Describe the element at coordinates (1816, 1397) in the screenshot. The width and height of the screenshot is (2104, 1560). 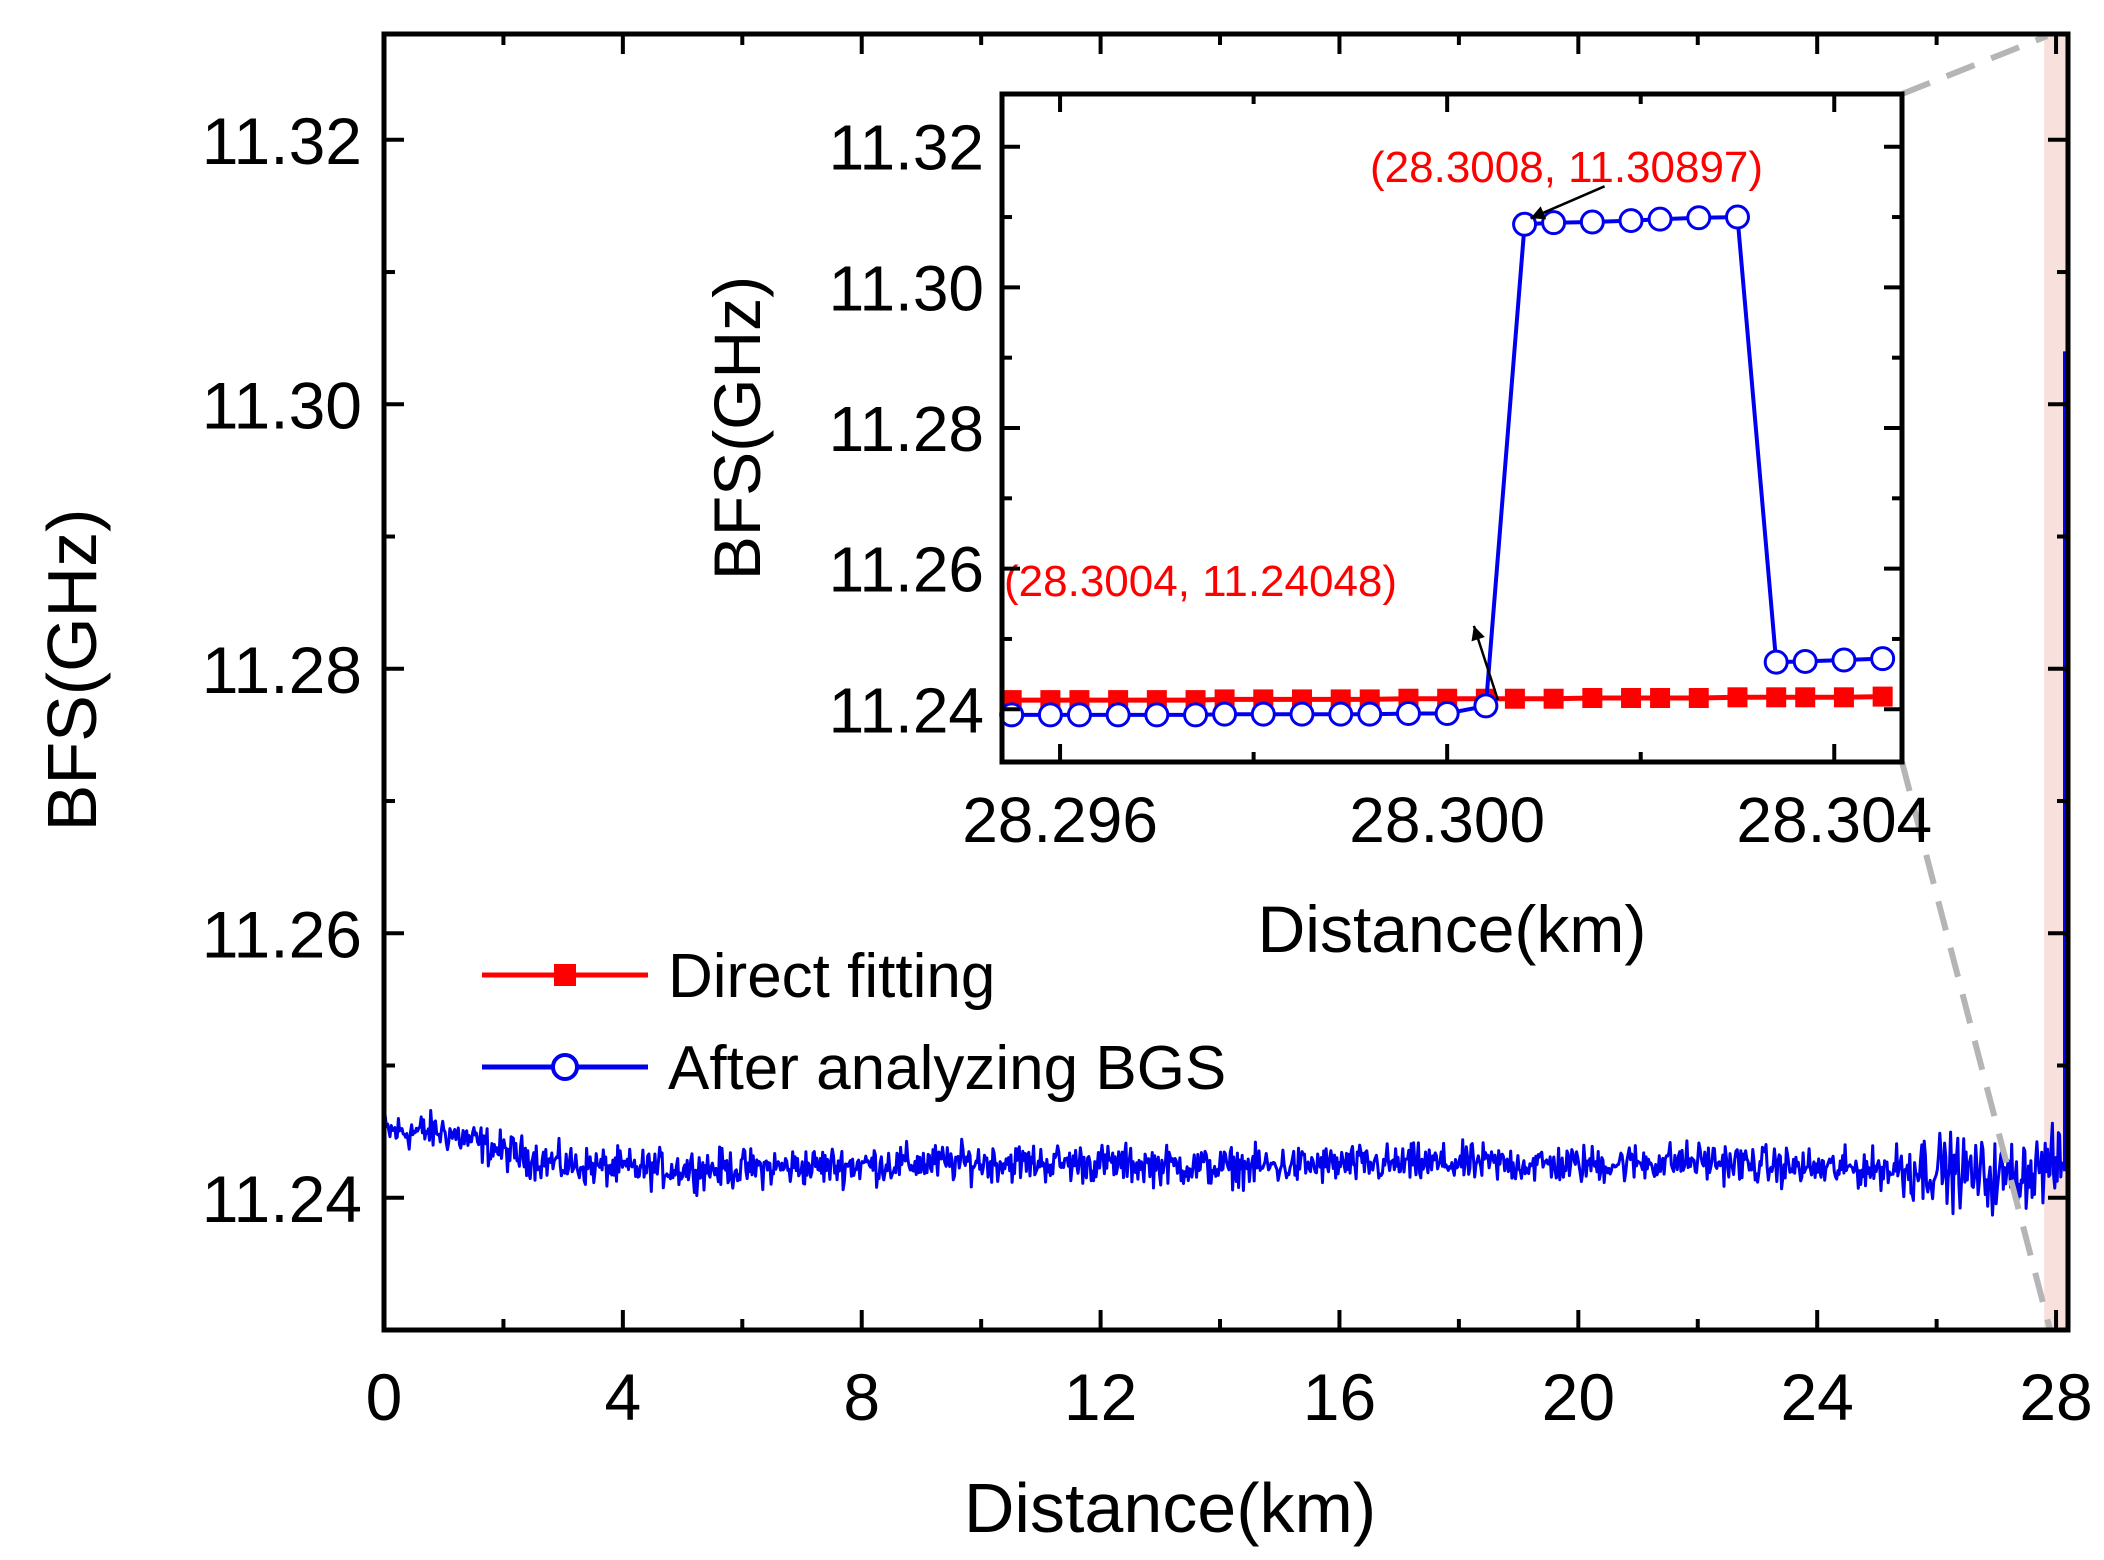
I see `main-x-tick-label: 24` at that location.